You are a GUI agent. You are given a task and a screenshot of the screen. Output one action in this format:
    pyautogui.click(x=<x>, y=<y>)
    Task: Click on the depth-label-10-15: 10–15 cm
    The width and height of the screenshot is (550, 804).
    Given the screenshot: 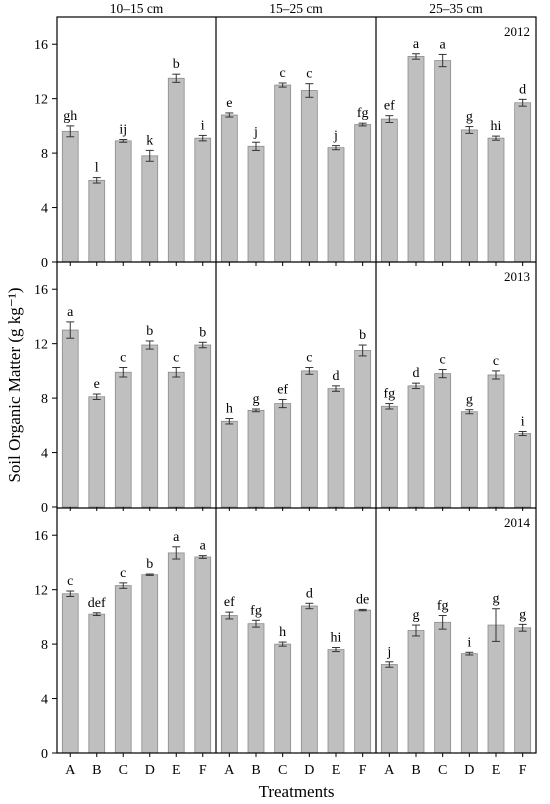 What is the action you would take?
    pyautogui.click(x=137, y=8)
    